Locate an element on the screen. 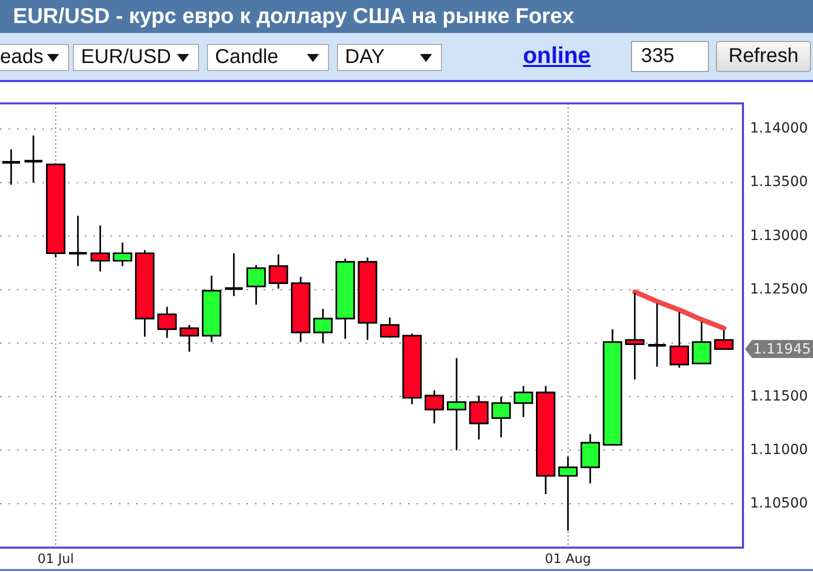 The height and width of the screenshot is (572, 813). dropdown: eads is located at coordinates (34, 57).